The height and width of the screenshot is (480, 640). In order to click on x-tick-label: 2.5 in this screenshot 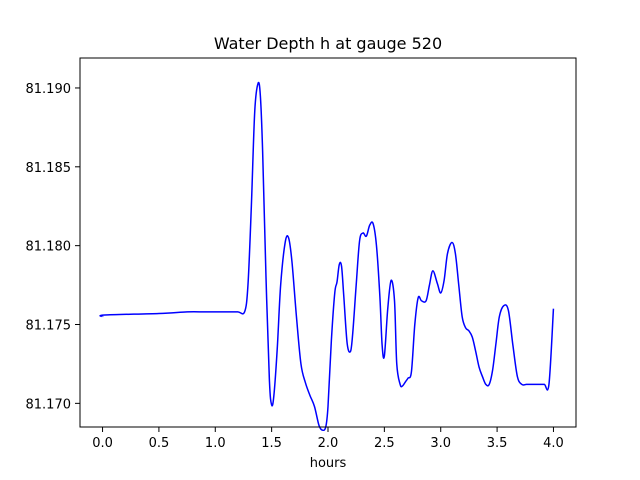, I will do `click(384, 443)`.